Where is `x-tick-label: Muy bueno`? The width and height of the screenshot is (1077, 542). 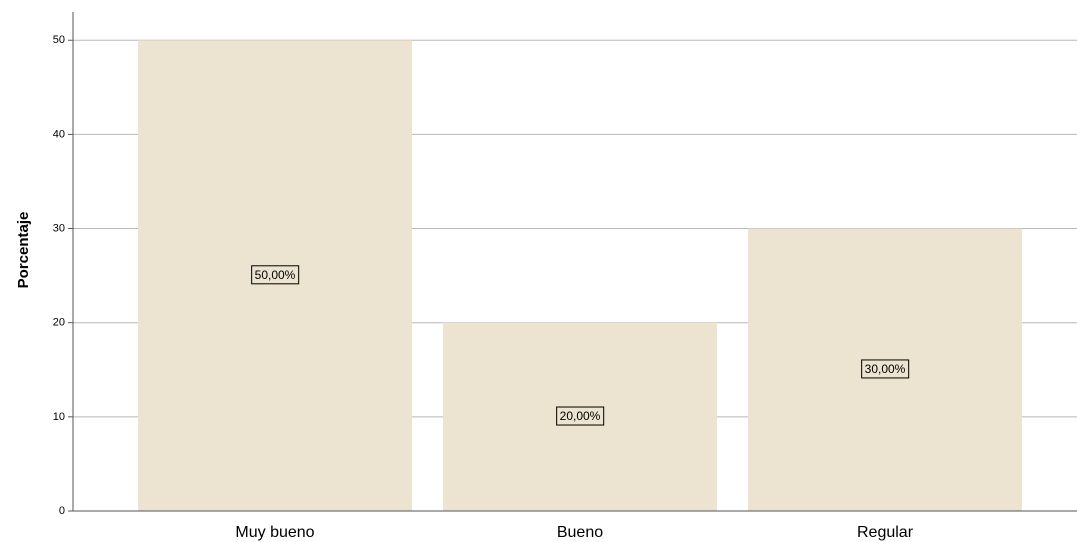
x-tick-label: Muy bueno is located at coordinates (274, 532).